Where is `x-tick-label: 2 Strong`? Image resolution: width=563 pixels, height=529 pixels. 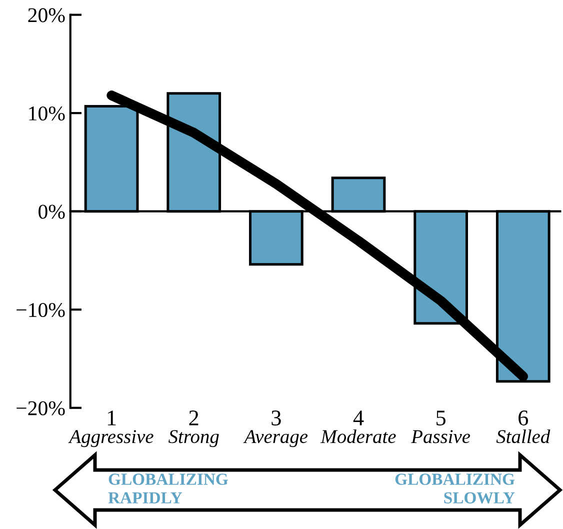
x-tick-label: 2 Strong is located at coordinates (193, 429).